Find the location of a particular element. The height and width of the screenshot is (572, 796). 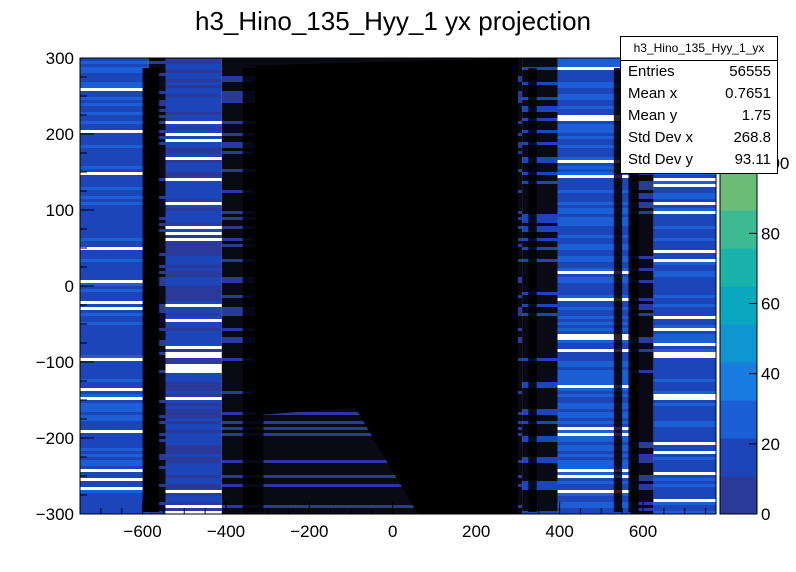

y-tick-label: 300 is located at coordinates (60, 58).